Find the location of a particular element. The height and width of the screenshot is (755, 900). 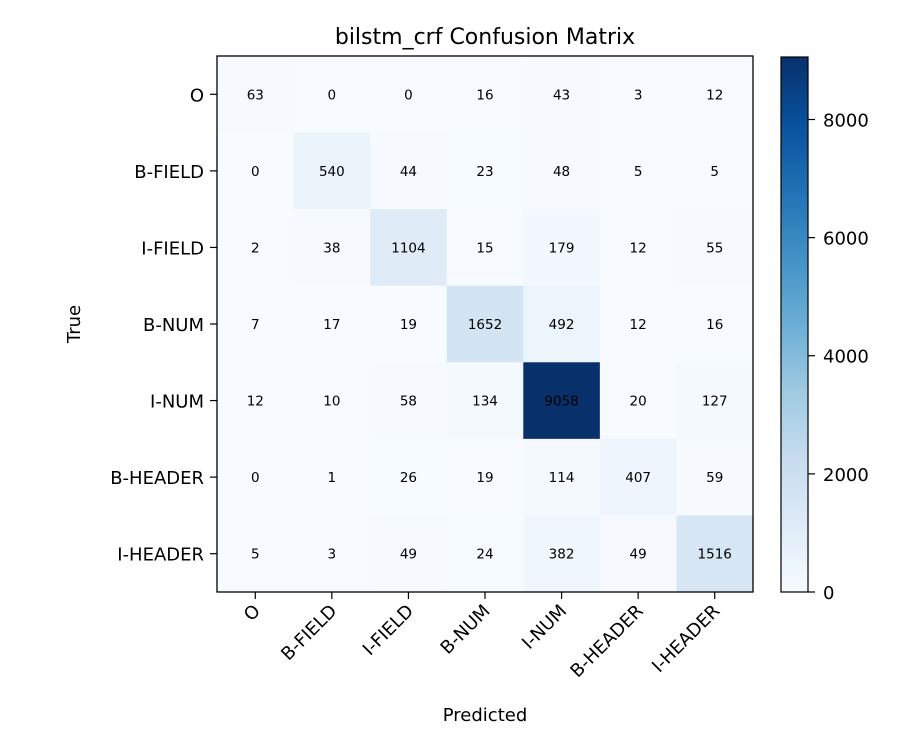

cell-value-label: 127 is located at coordinates (715, 402).